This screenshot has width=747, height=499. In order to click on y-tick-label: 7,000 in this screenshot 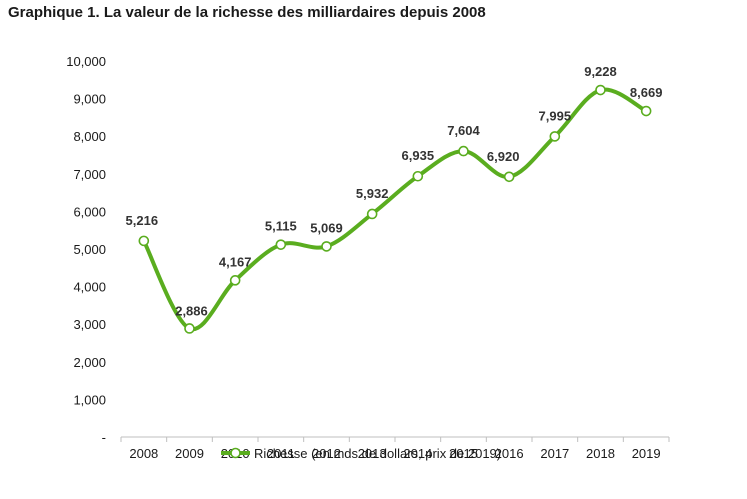, I will do `click(89, 174)`.